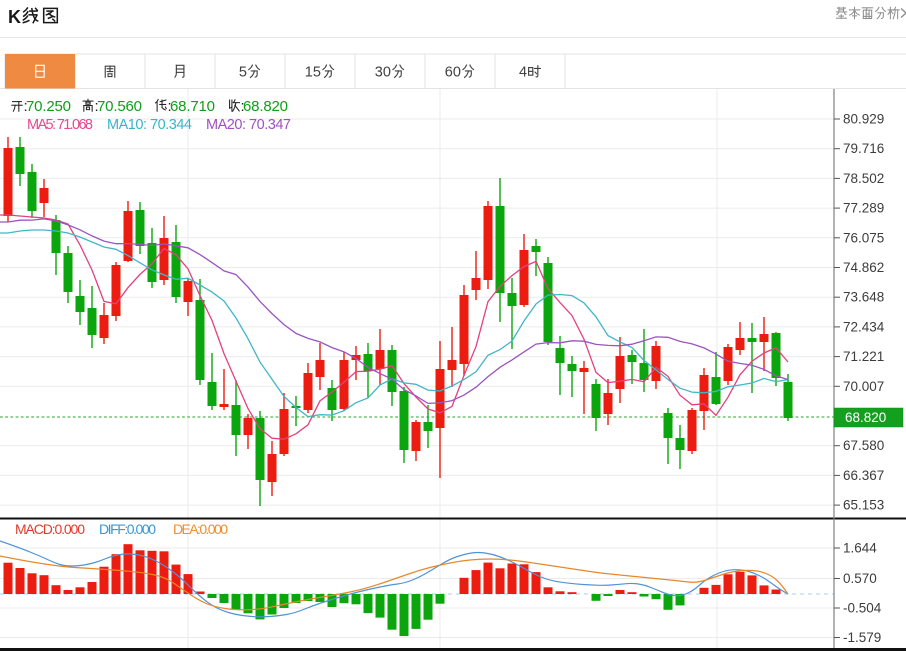 The width and height of the screenshot is (906, 651). I want to click on svg-text: 80.929, so click(863, 119).